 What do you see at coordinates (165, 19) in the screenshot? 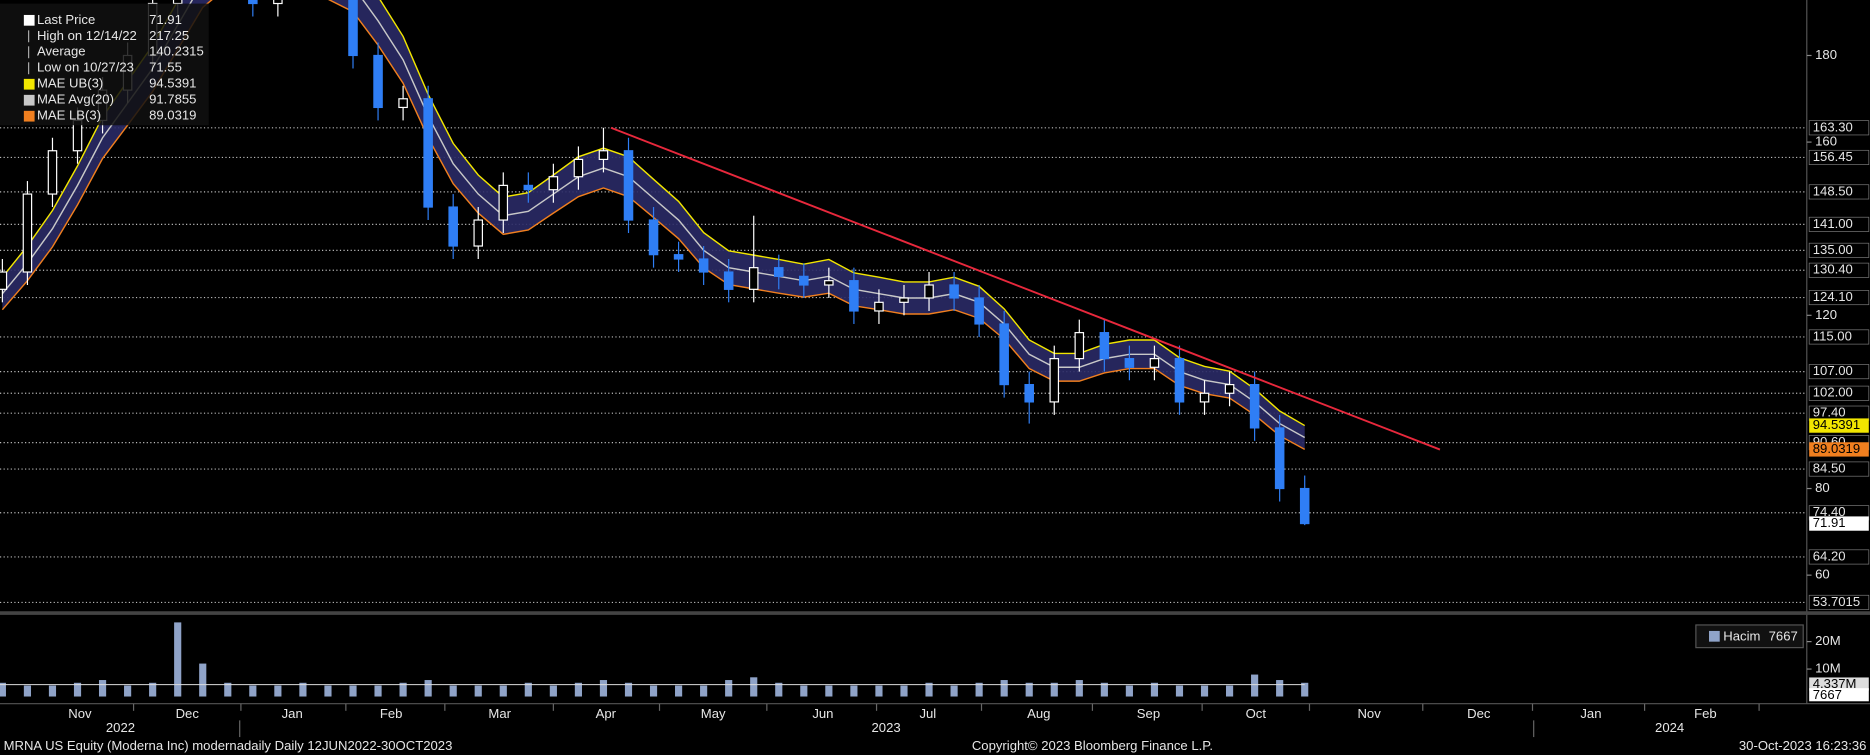
I see `legend-value: 71.91` at bounding box center [165, 19].